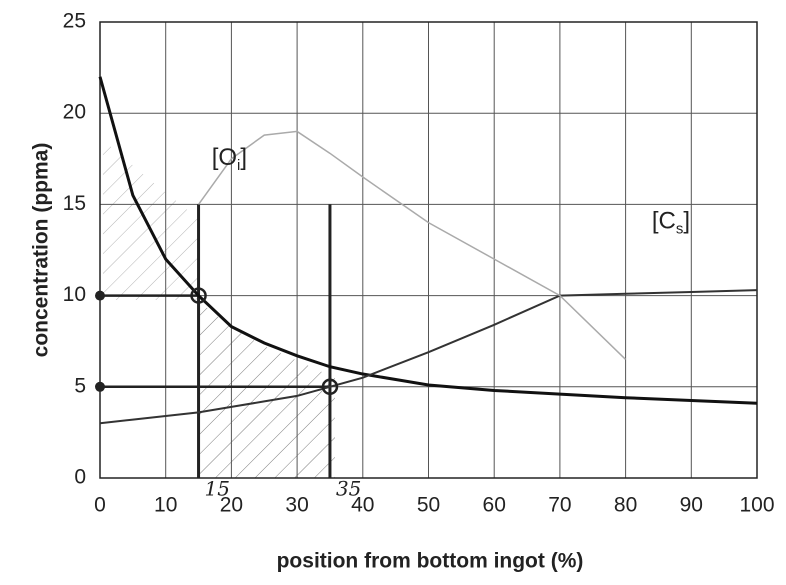  What do you see at coordinates (74, 112) in the screenshot?
I see `y-tick-label: 20` at bounding box center [74, 112].